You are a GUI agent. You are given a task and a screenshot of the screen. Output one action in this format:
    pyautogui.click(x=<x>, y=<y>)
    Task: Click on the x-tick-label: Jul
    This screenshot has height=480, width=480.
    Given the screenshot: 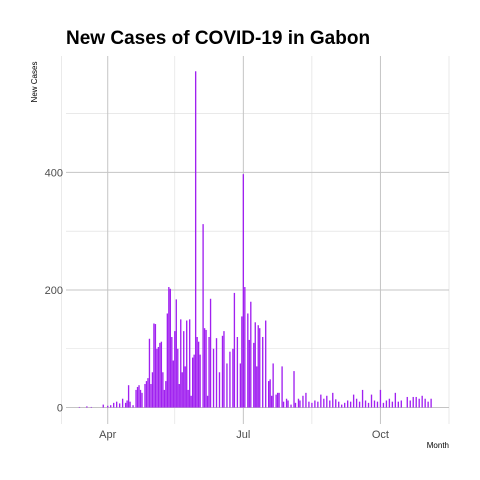 What is the action you would take?
    pyautogui.click(x=243, y=435)
    